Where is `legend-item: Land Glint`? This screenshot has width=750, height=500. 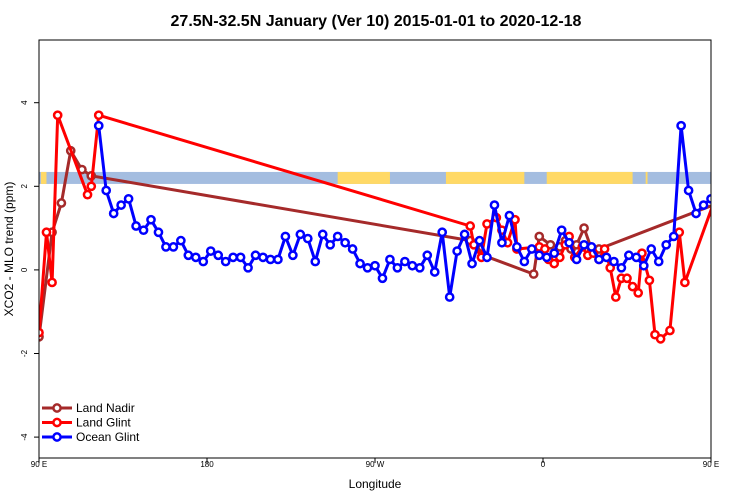
legend-item: Land Glint is located at coordinates (86, 423).